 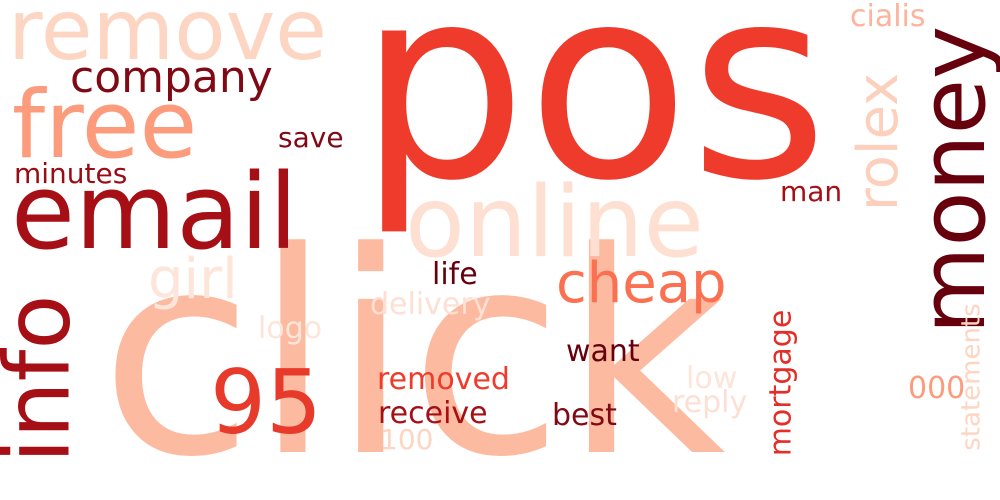 What do you see at coordinates (443, 379) in the screenshot?
I see `word-removed: removed` at bounding box center [443, 379].